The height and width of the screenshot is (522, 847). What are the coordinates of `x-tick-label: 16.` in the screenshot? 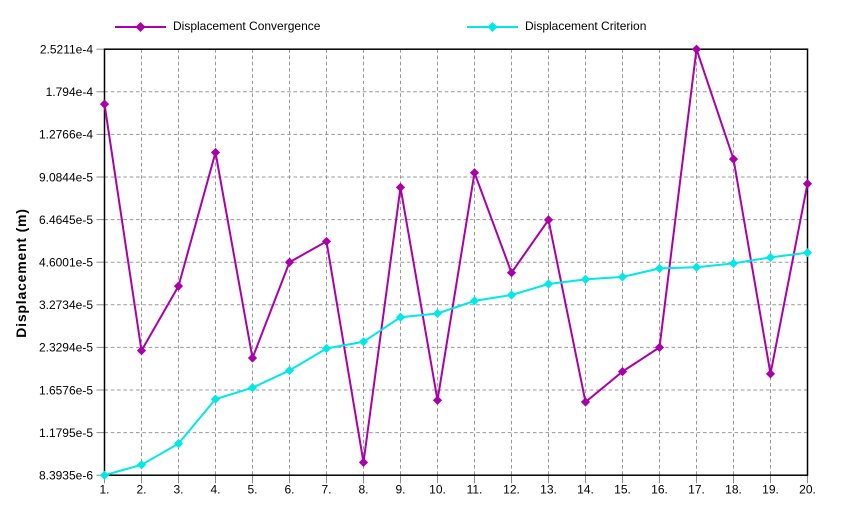 It's located at (659, 490).